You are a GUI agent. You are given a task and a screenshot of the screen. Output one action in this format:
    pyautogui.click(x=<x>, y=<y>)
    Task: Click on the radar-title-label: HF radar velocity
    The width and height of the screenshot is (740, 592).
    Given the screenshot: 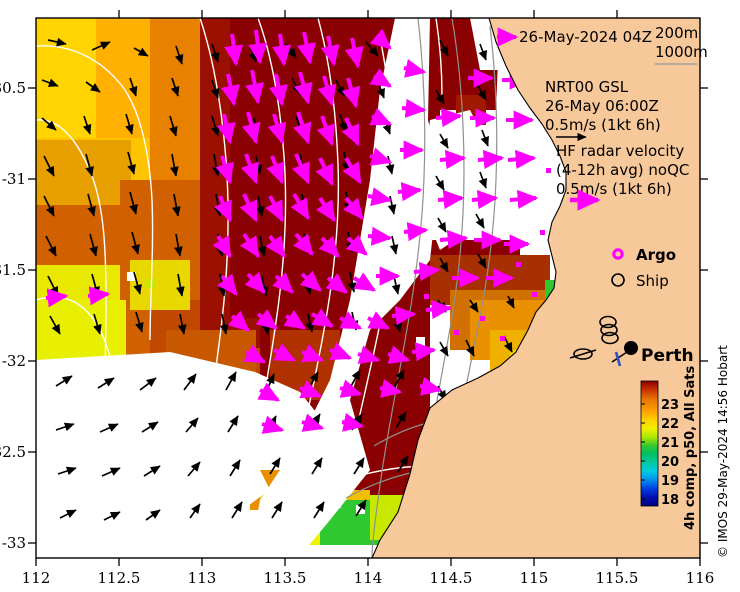 What is the action you would take?
    pyautogui.click(x=620, y=151)
    